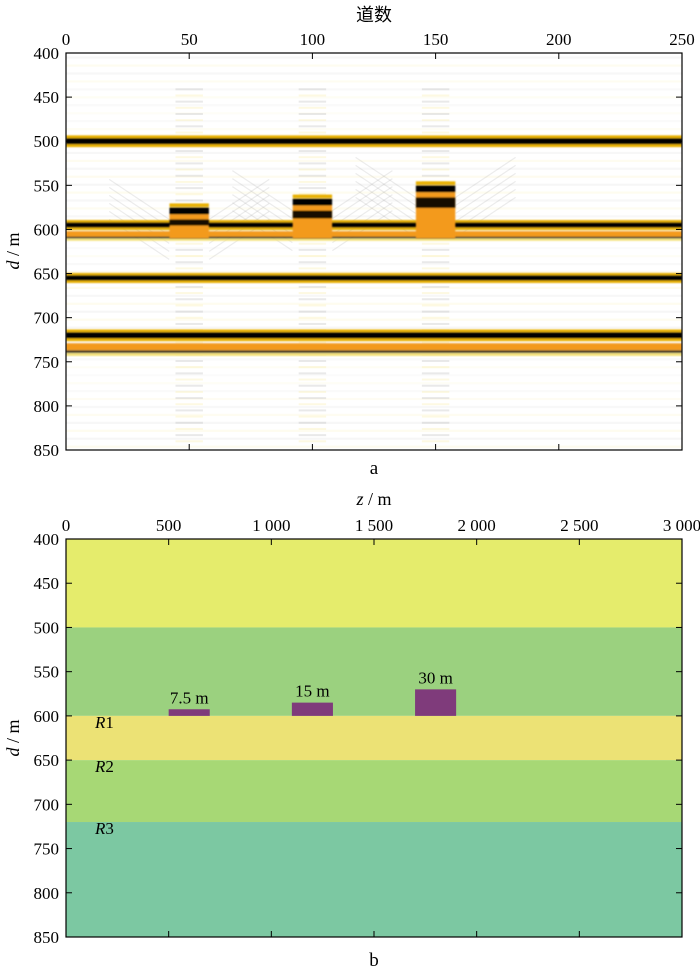  I want to click on panel-a-y-tick-label: 750, so click(47, 362).